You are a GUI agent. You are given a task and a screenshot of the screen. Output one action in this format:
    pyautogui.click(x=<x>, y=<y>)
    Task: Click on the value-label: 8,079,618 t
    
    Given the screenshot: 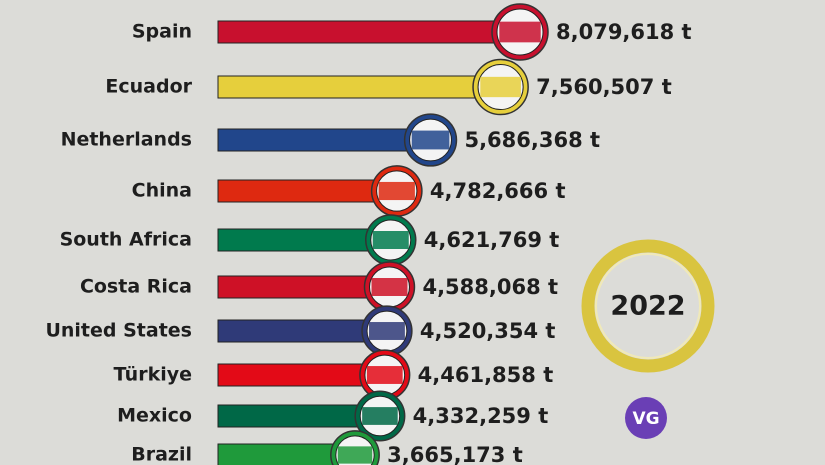 What is the action you would take?
    pyautogui.click(x=624, y=32)
    